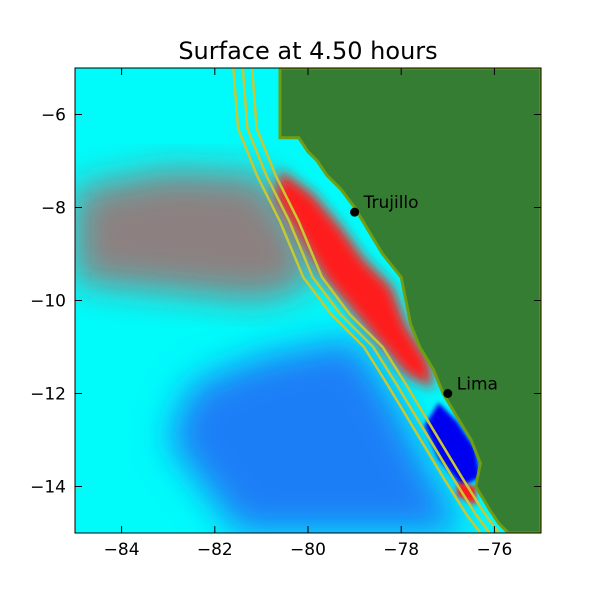 This screenshot has width=600, height=600. Describe the element at coordinates (122, 550) in the screenshot. I see `x-tick-label: −84` at that location.